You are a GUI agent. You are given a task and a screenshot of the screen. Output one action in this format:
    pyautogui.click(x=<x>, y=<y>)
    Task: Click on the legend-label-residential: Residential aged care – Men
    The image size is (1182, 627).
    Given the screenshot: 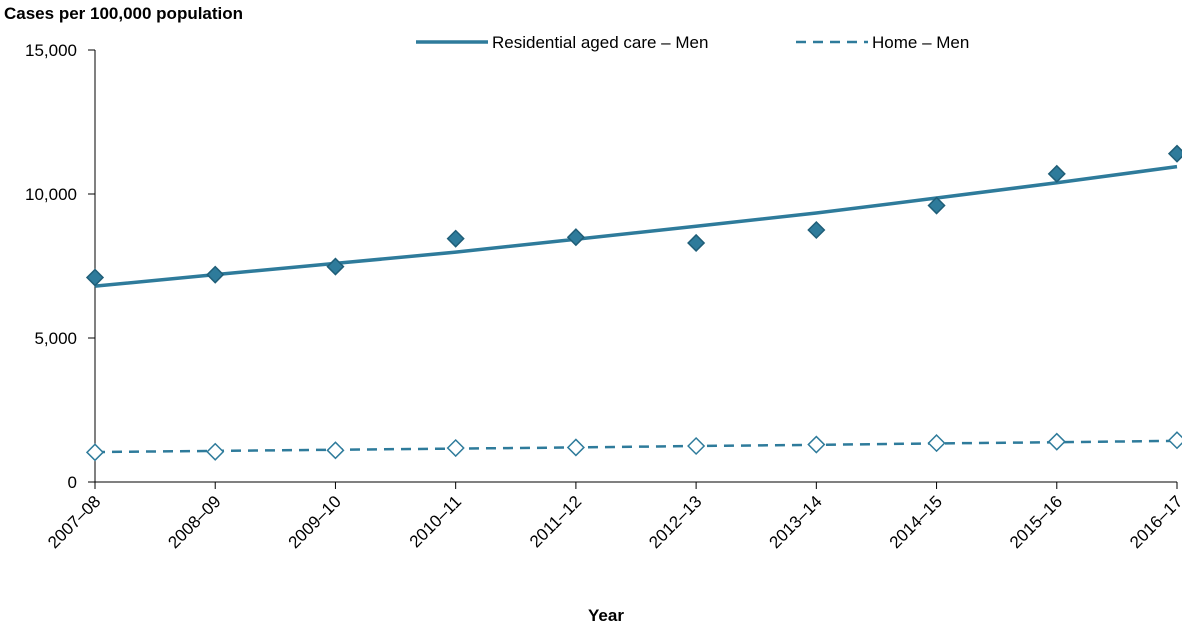 What is the action you would take?
    pyautogui.click(x=600, y=42)
    